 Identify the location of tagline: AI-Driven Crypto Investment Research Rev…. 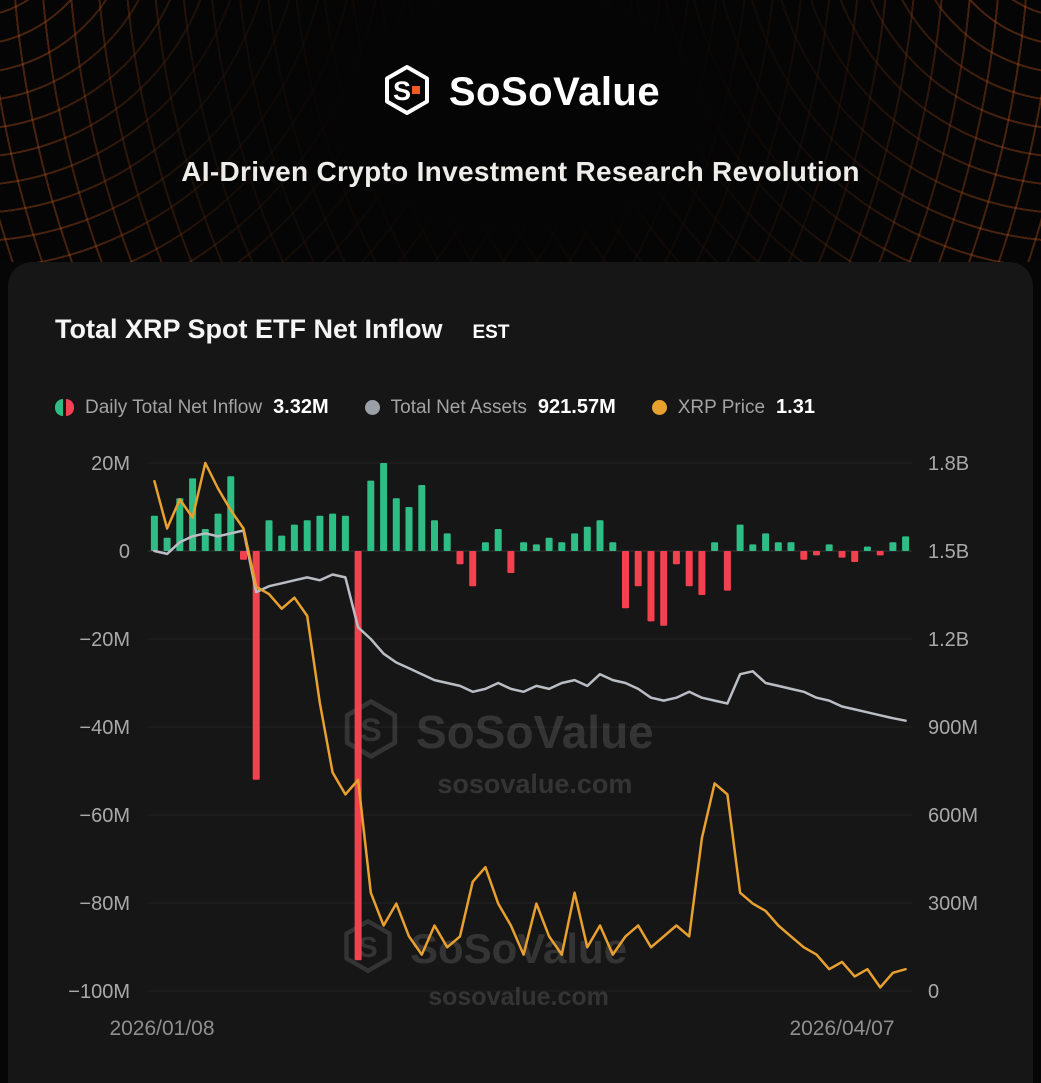
(520, 171).